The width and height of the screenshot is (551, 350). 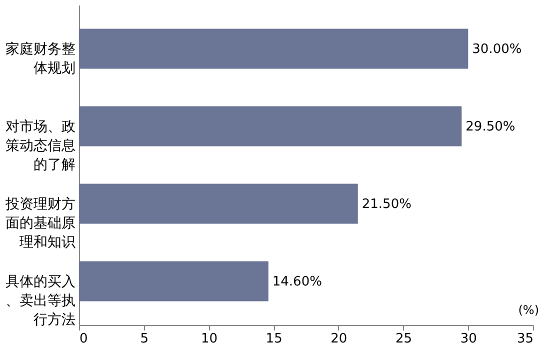 I want to click on x-axis-title: (%), so click(x=528, y=310).